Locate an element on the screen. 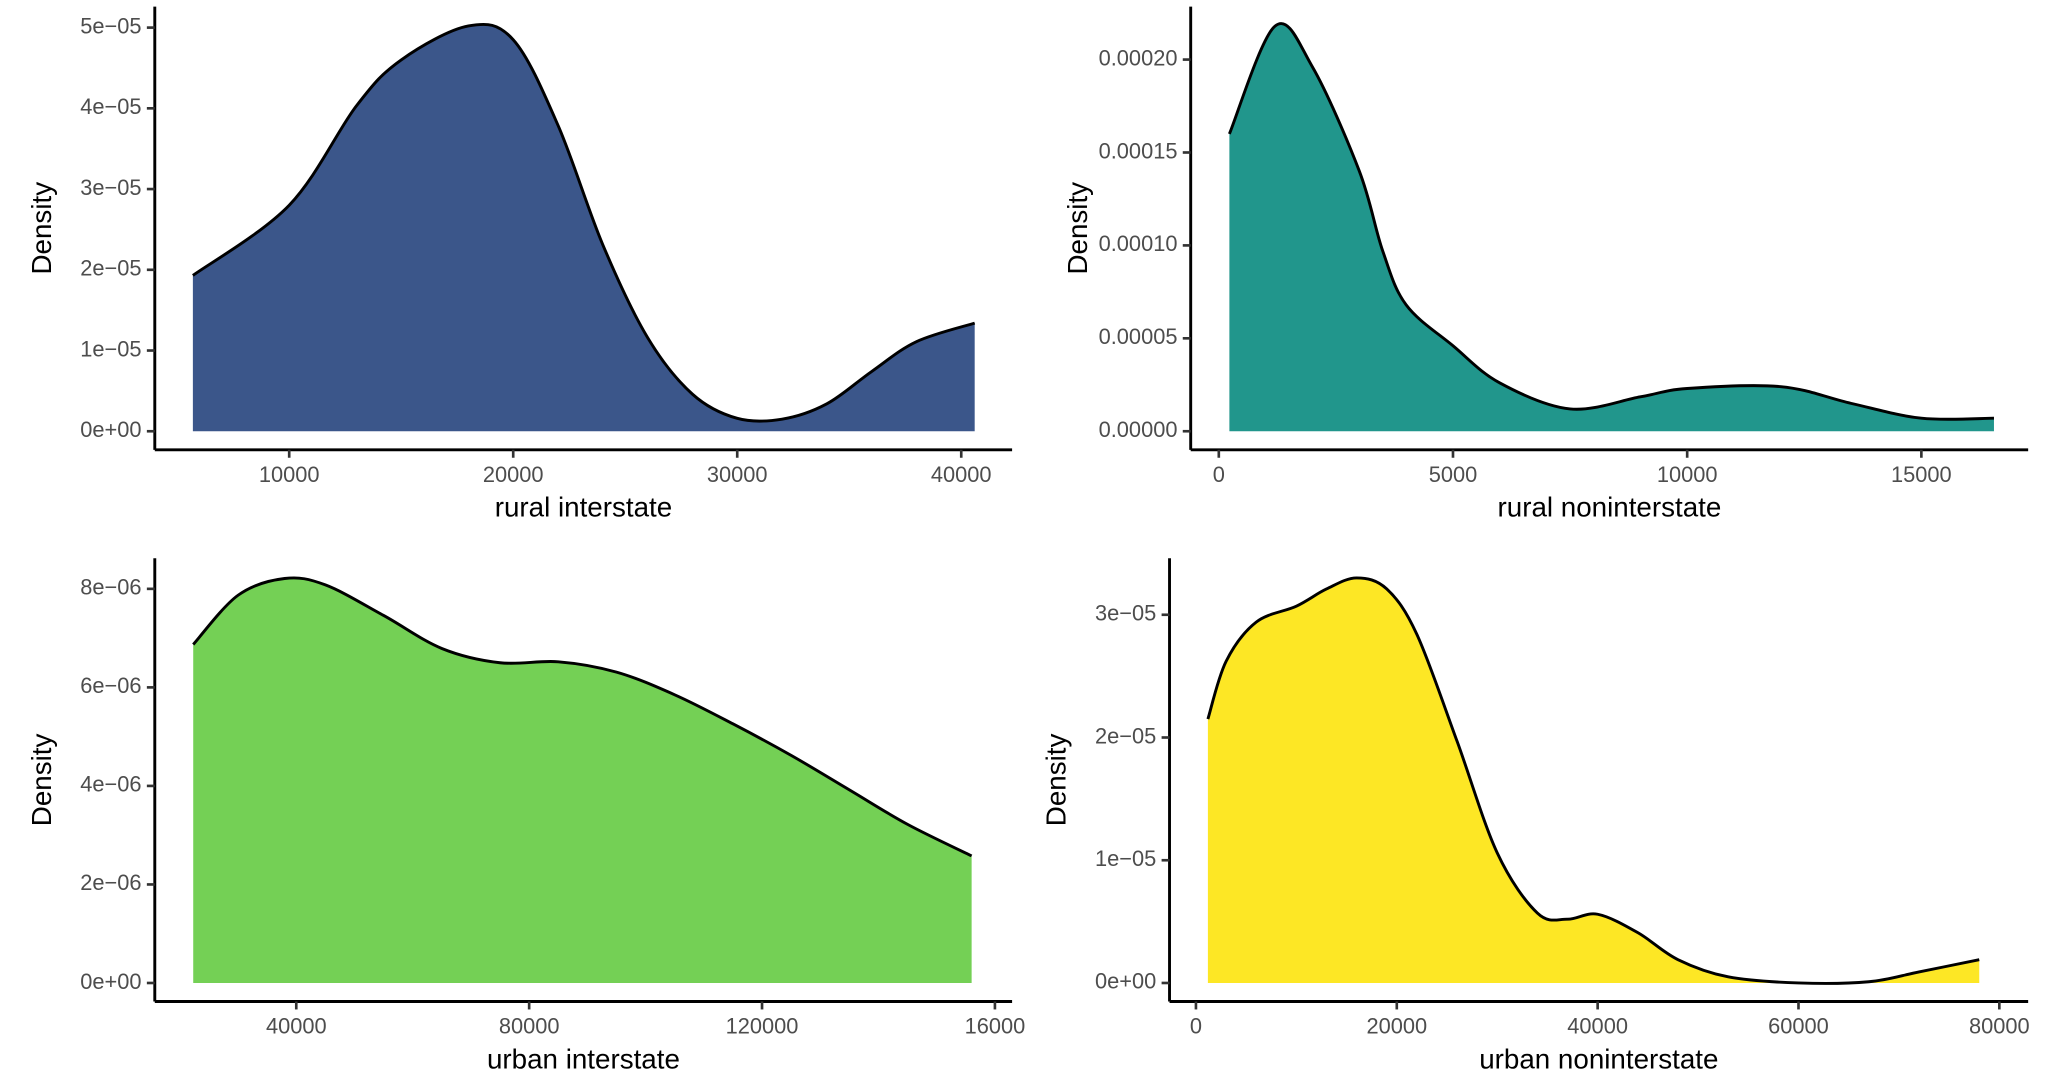  y-tick-label: 5e−05 is located at coordinates (110, 25).